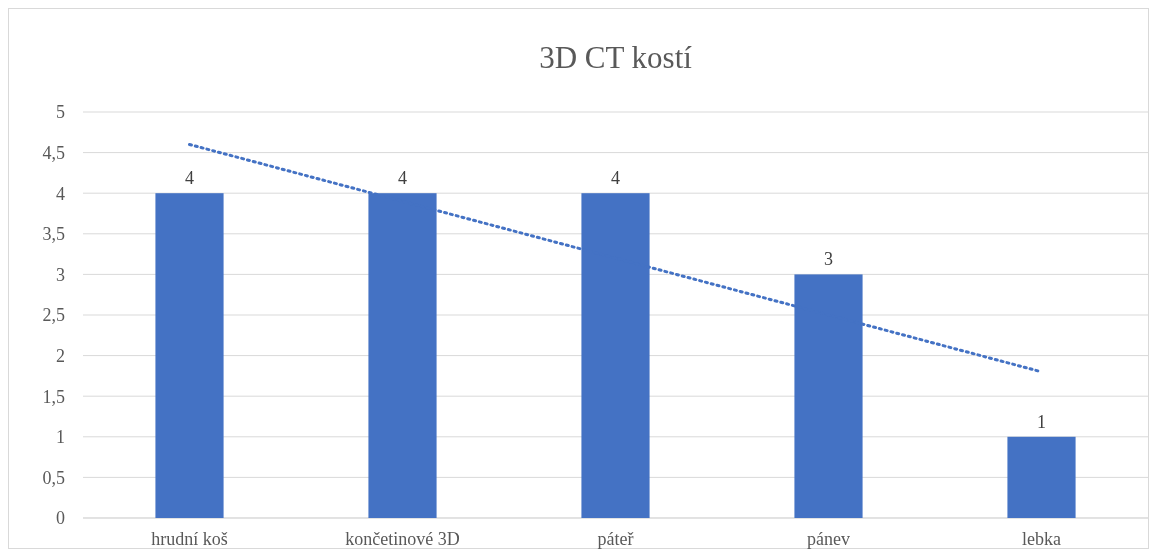 This screenshot has height=557, width=1157. Describe the element at coordinates (828, 259) in the screenshot. I see `data-label: 3` at that location.